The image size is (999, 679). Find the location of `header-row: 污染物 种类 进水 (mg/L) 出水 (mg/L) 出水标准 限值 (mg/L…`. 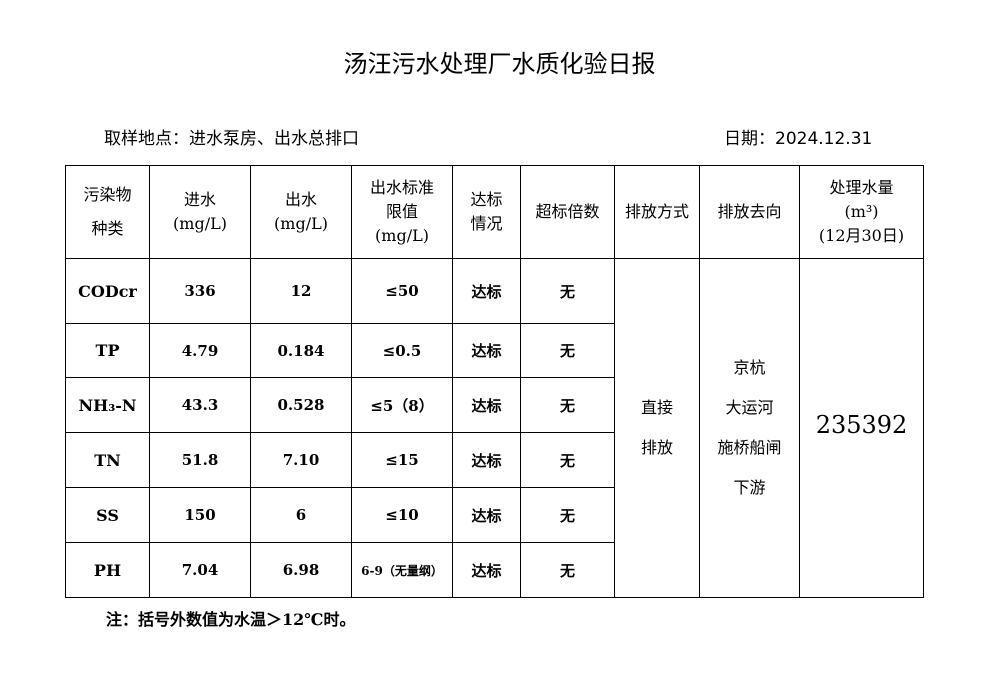

header-row: 污染物 种类 进水 (mg/L) 出水 (mg/L) 出水标准 限值 (mg/L… is located at coordinates (494, 212).